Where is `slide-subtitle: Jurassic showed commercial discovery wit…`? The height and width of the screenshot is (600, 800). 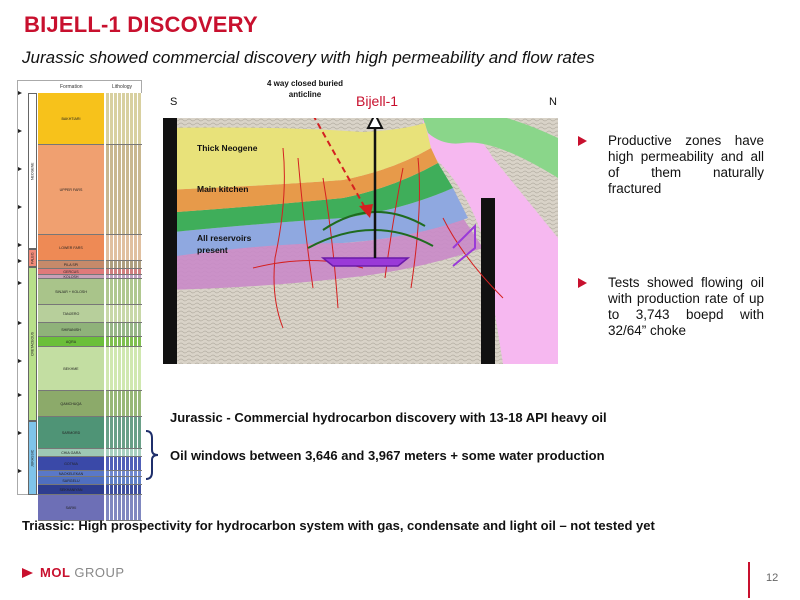
slide-subtitle: Jurassic showed commercial discovery wit… is located at coordinates (308, 57).